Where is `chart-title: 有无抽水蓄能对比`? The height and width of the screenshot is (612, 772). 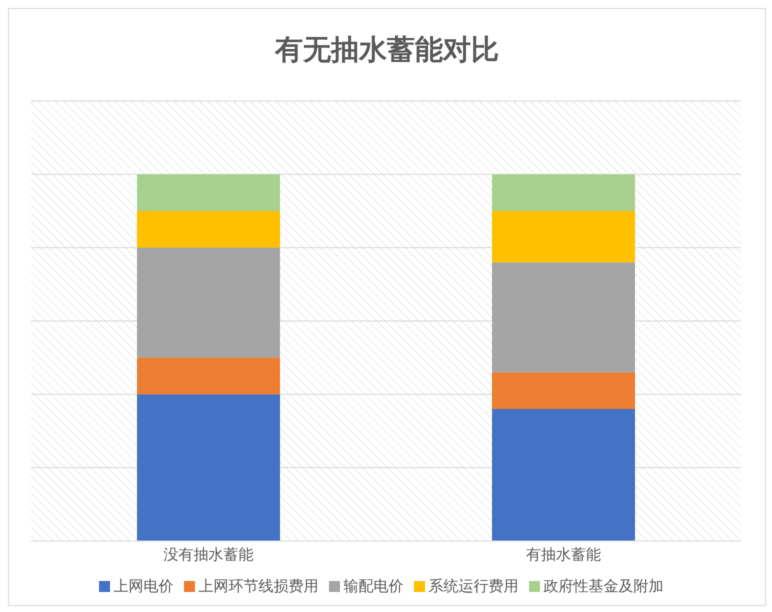 chart-title: 有无抽水蓄能对比 is located at coordinates (387, 50).